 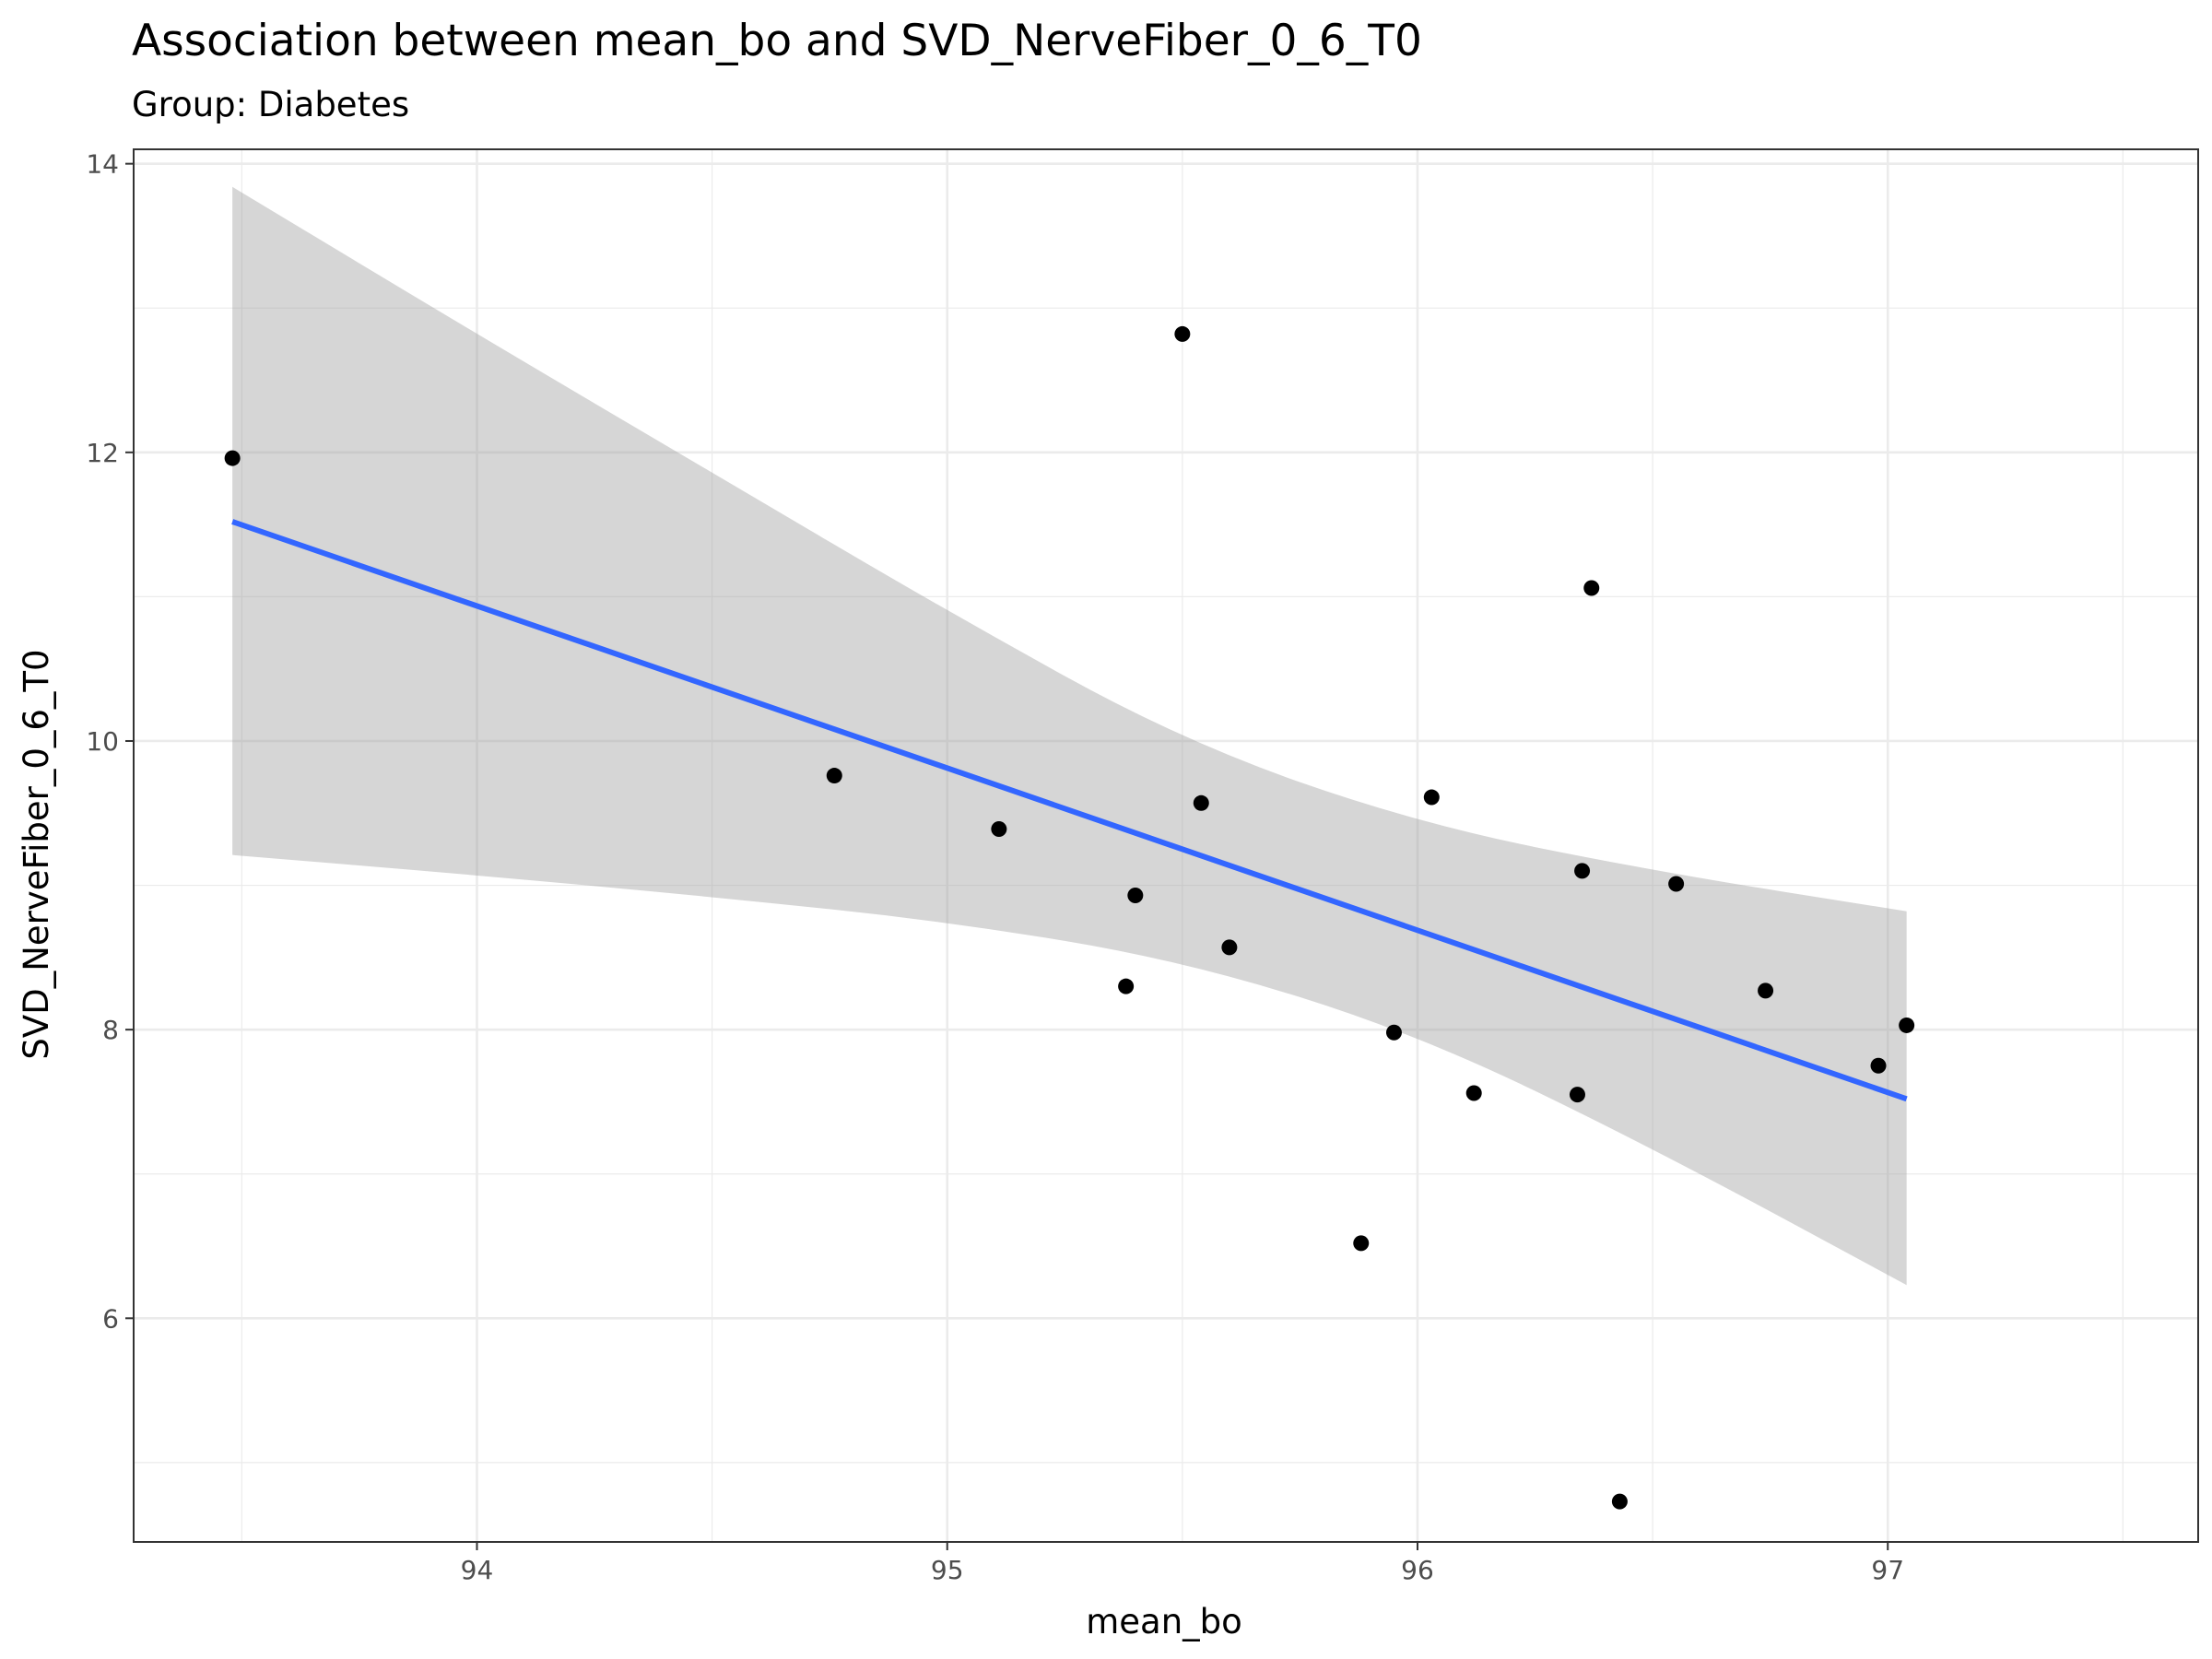 What do you see at coordinates (1887, 1570) in the screenshot?
I see `x-tick-label: 97` at bounding box center [1887, 1570].